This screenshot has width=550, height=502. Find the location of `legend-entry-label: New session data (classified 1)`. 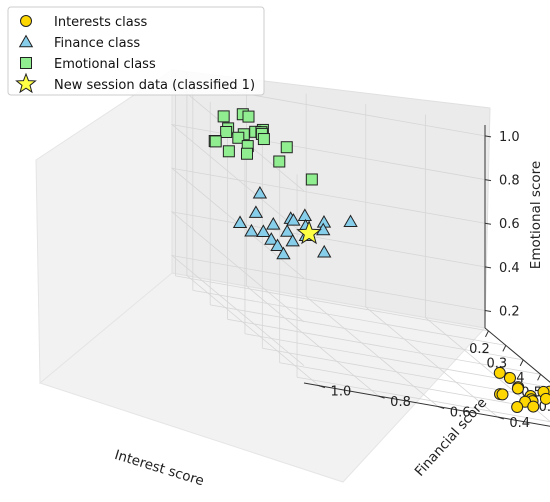

legend-entry-label: New session data (classified 1) is located at coordinates (154, 85).